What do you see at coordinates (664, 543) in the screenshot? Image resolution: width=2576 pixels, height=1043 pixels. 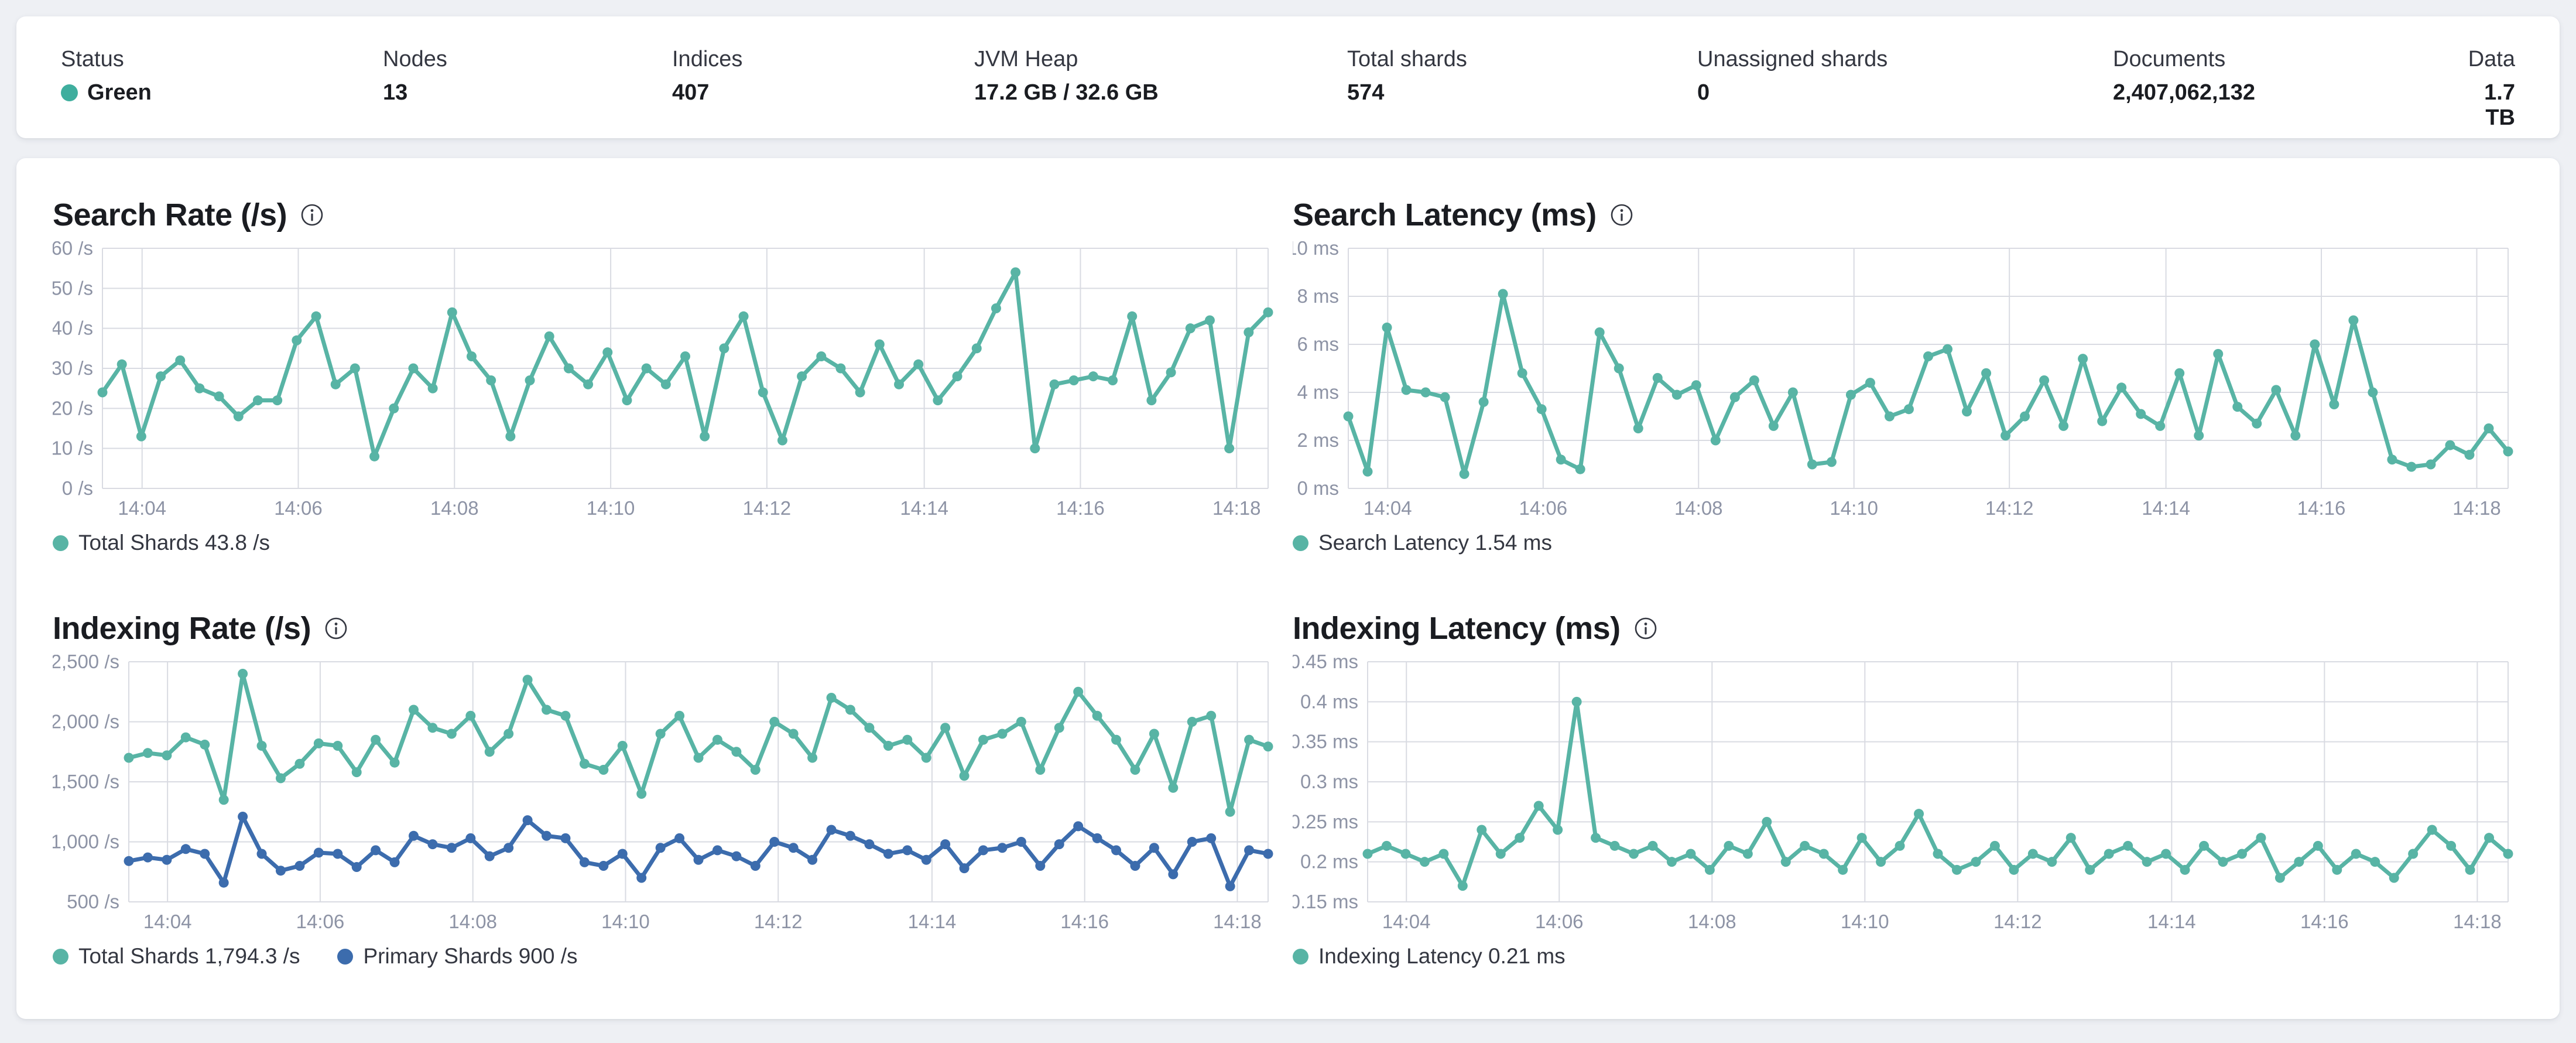 I see `search-rate-legend: Total Shards 43.8 /s` at bounding box center [664, 543].